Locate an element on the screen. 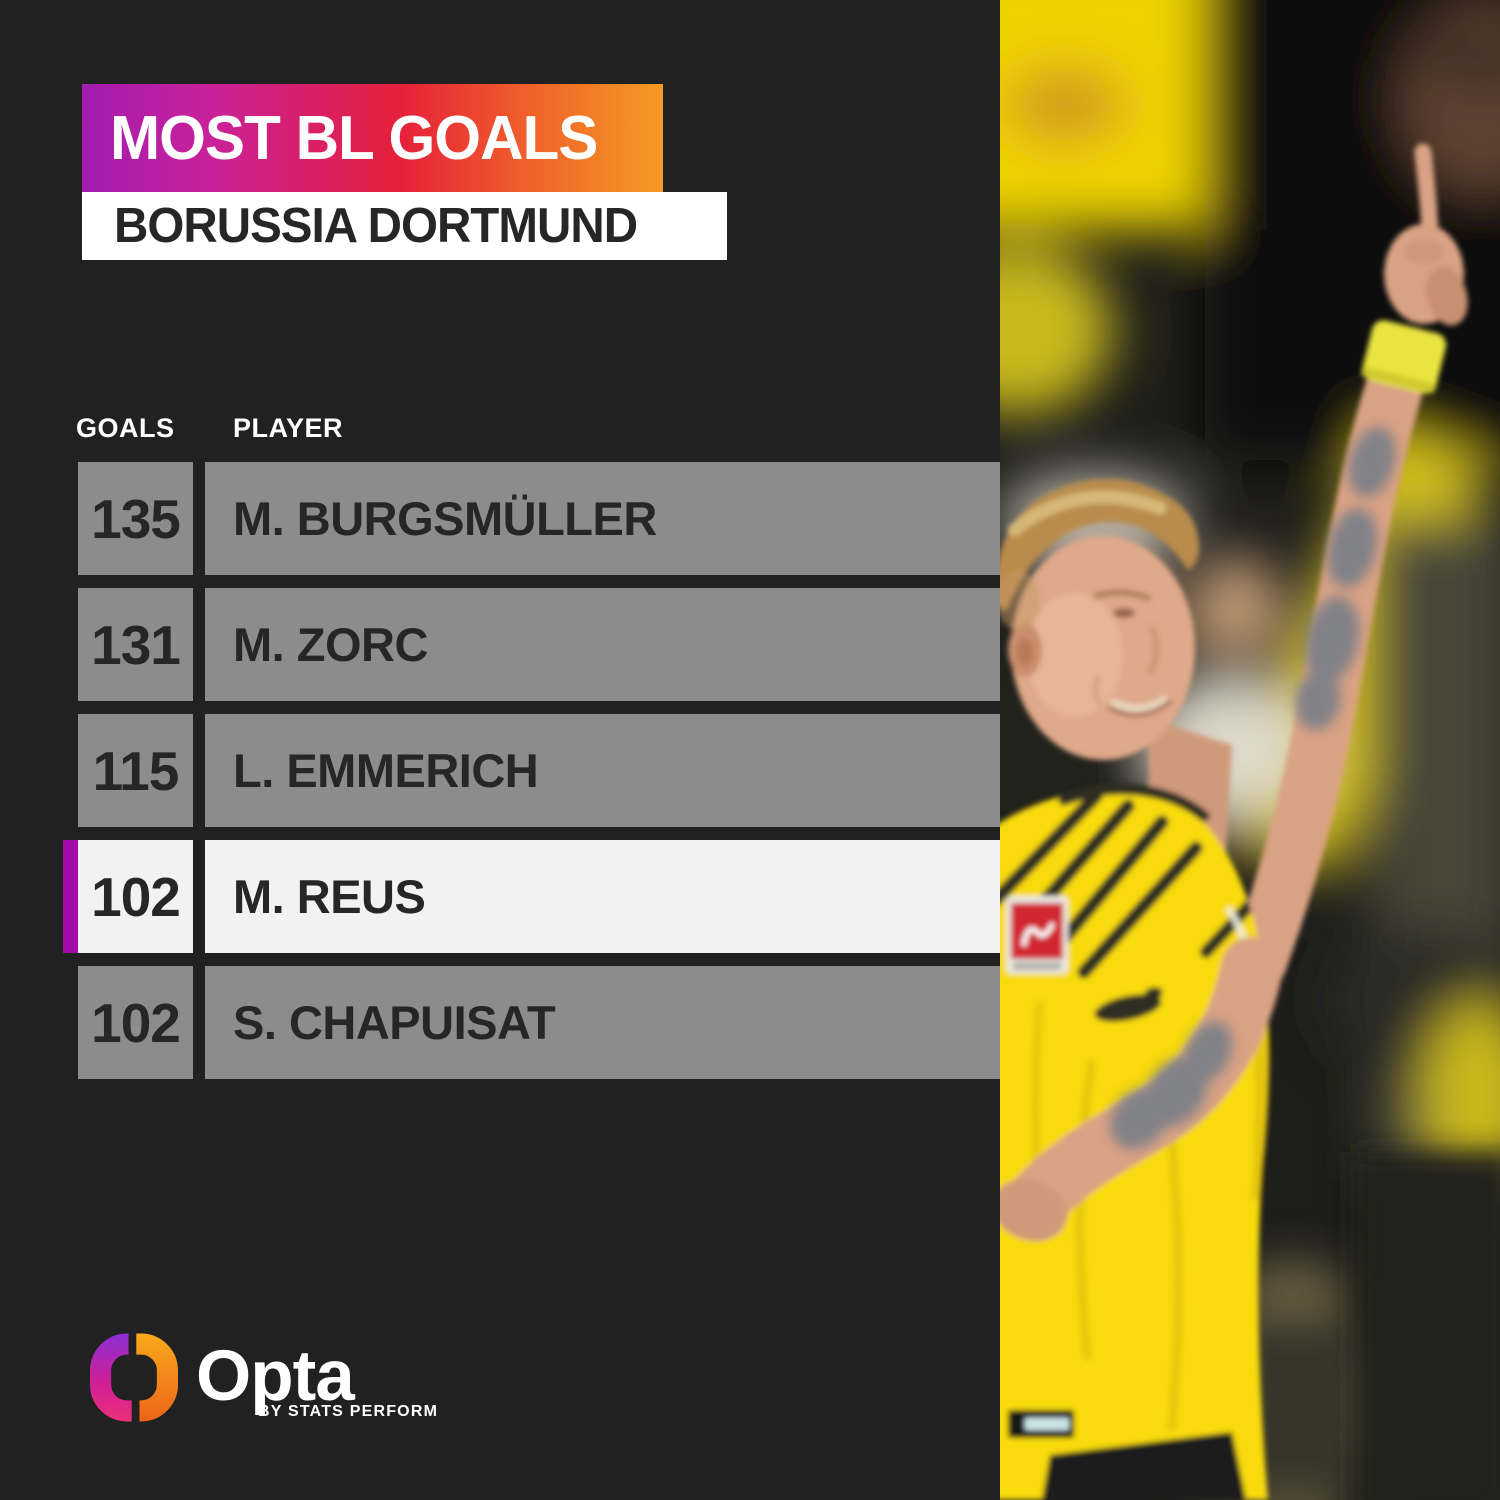  player-name: M. ZORC is located at coordinates (602, 644).